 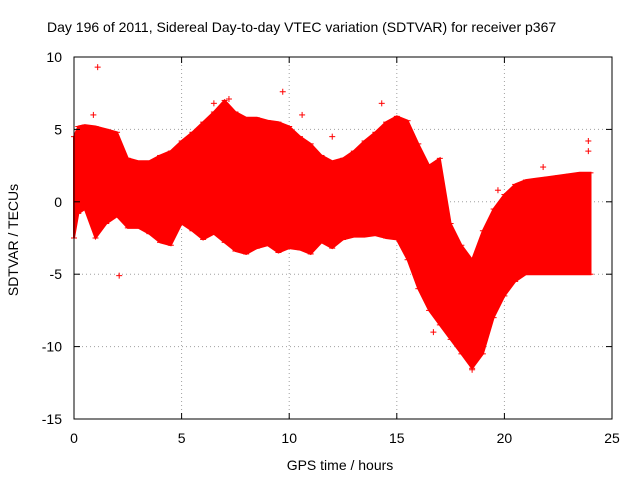 I want to click on x-tick-label: 10, so click(x=289, y=438).